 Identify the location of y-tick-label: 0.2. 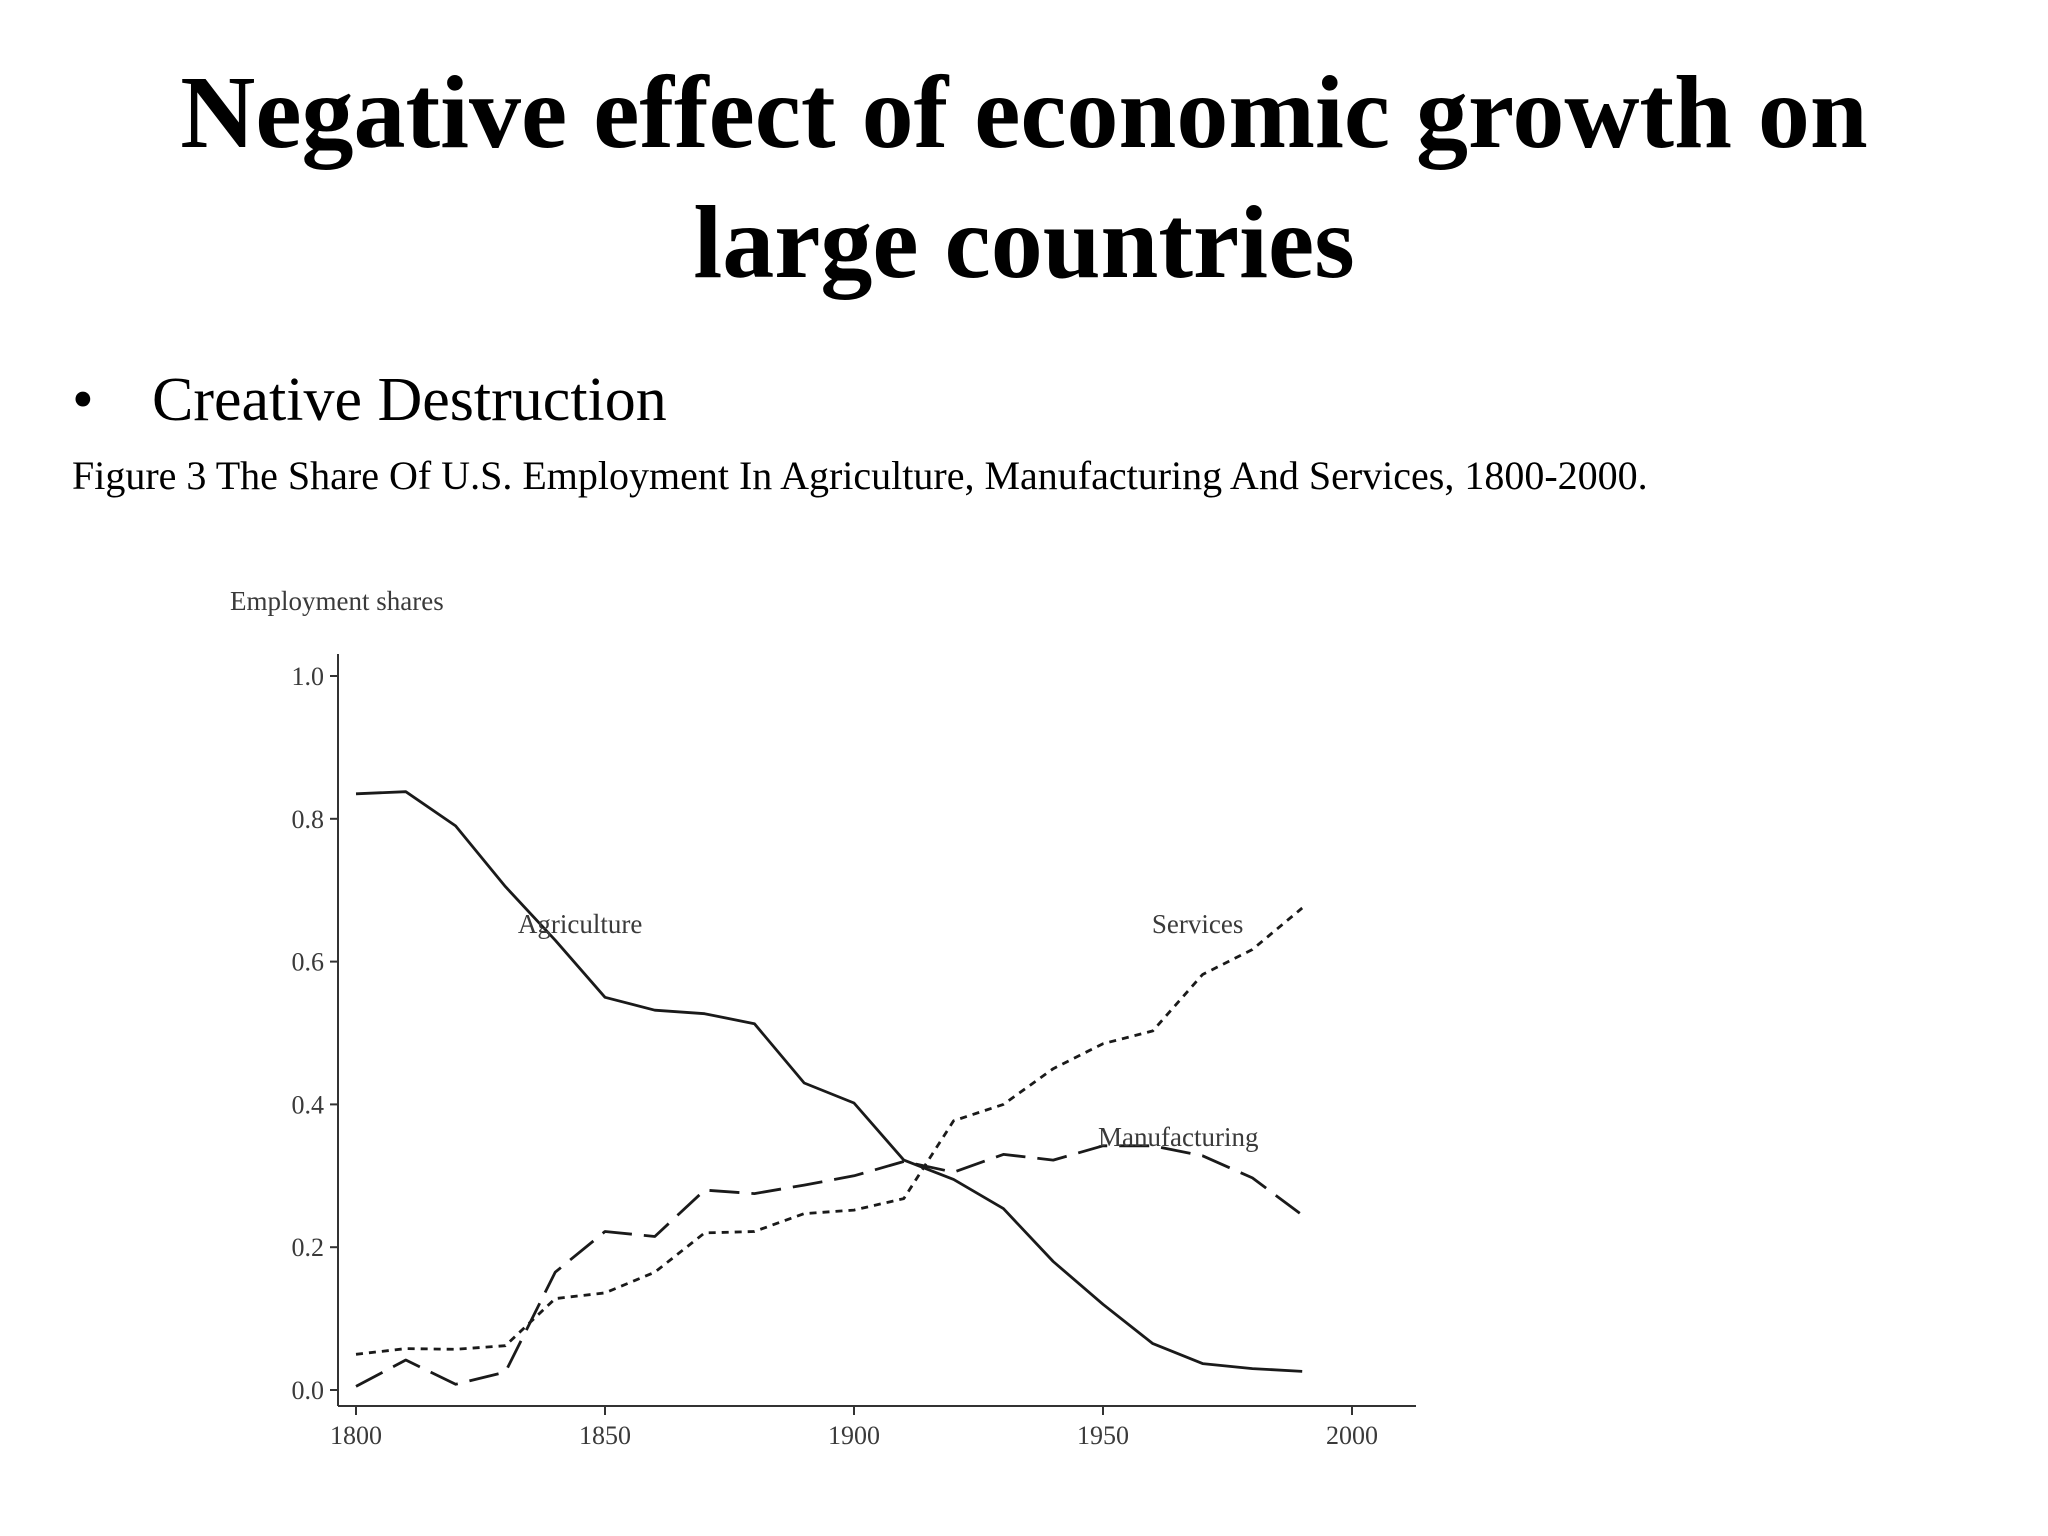
(308, 1247).